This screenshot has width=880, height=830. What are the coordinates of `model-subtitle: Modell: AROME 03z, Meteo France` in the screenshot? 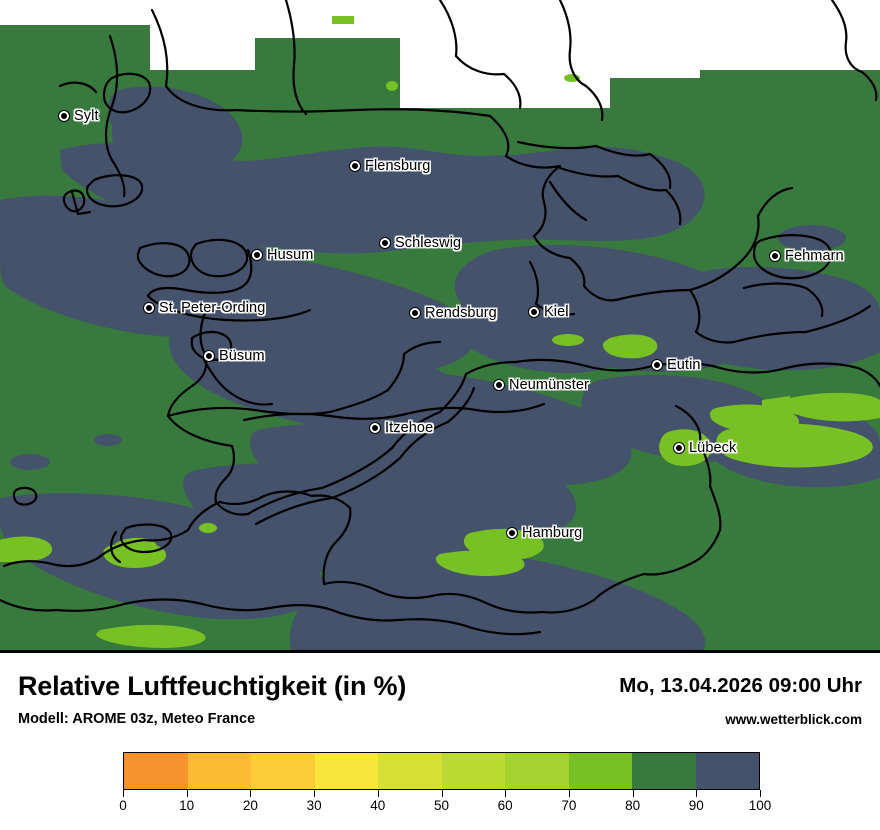 It's located at (137, 719).